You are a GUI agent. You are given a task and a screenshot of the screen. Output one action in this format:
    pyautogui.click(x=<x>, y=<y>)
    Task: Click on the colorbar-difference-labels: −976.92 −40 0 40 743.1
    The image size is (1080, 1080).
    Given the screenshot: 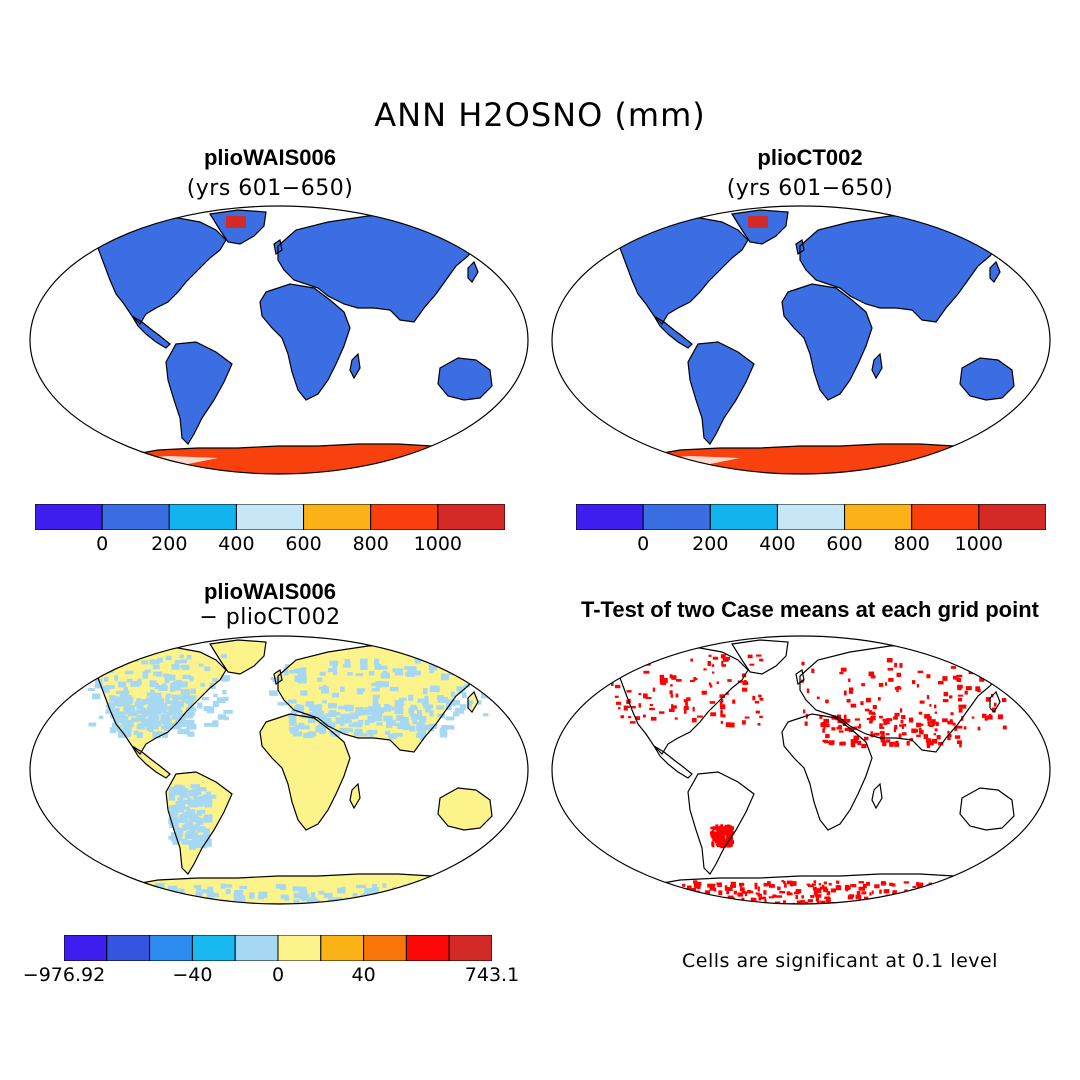 What is the action you would take?
    pyautogui.click(x=271, y=976)
    